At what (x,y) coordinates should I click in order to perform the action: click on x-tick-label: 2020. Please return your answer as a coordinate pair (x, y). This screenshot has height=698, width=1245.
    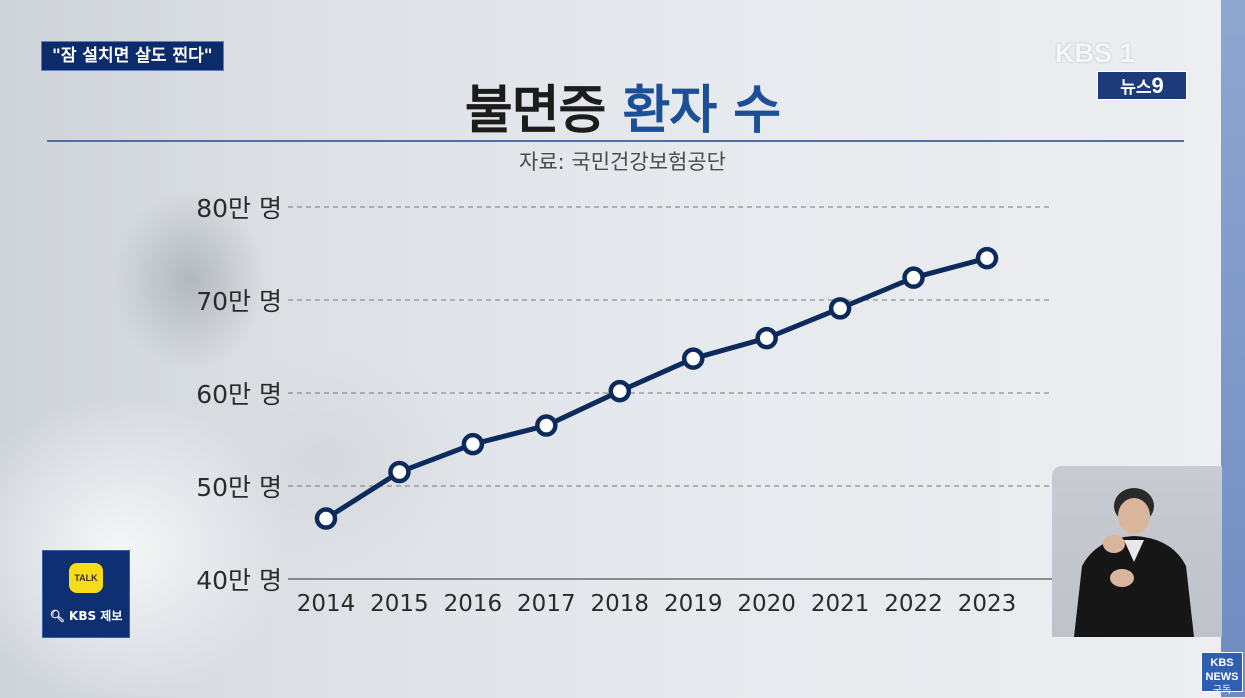
    Looking at the image, I should click on (766, 604).